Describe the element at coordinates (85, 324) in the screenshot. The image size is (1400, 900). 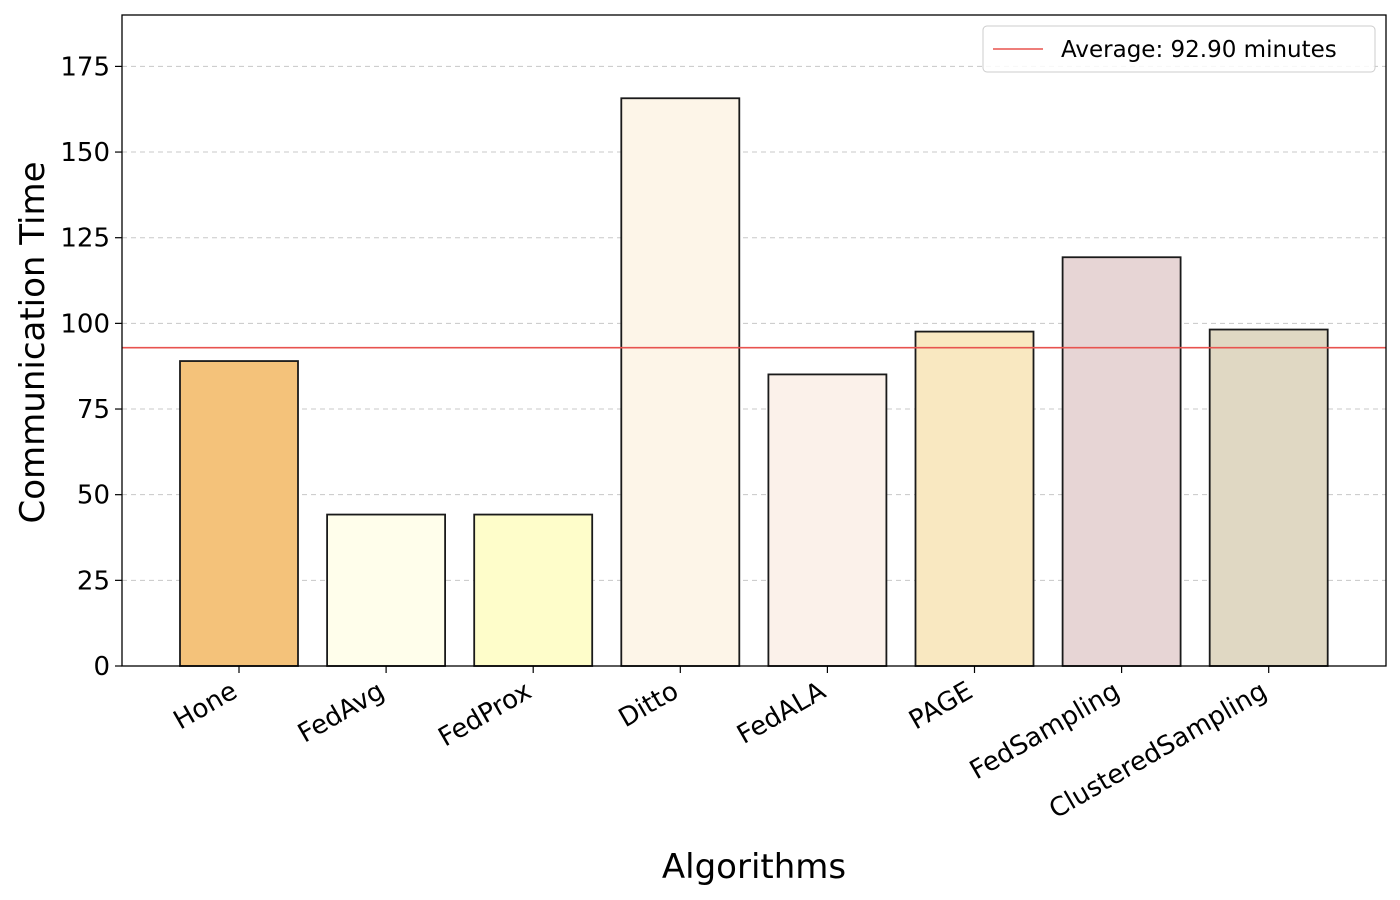
I see `y-tick-label: 100` at that location.